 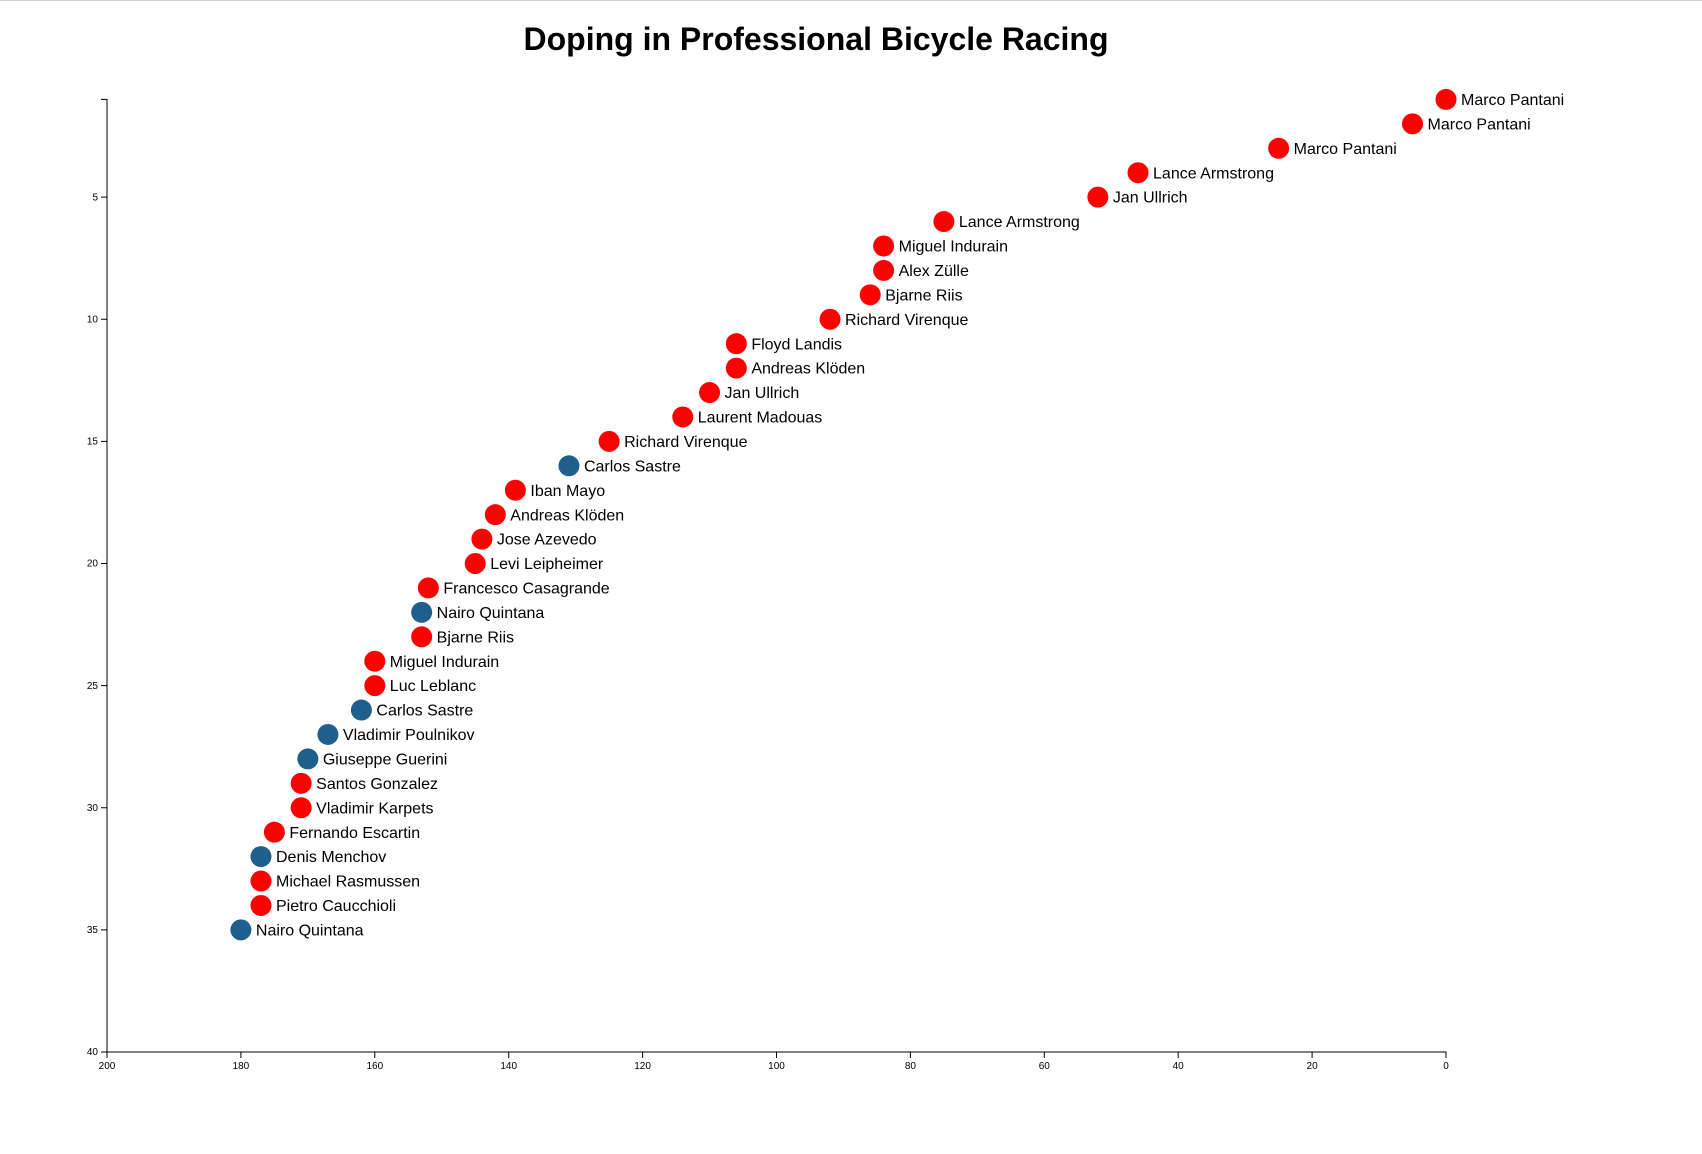 I want to click on data-point-label: Santos Gonzalez, so click(x=377, y=784).